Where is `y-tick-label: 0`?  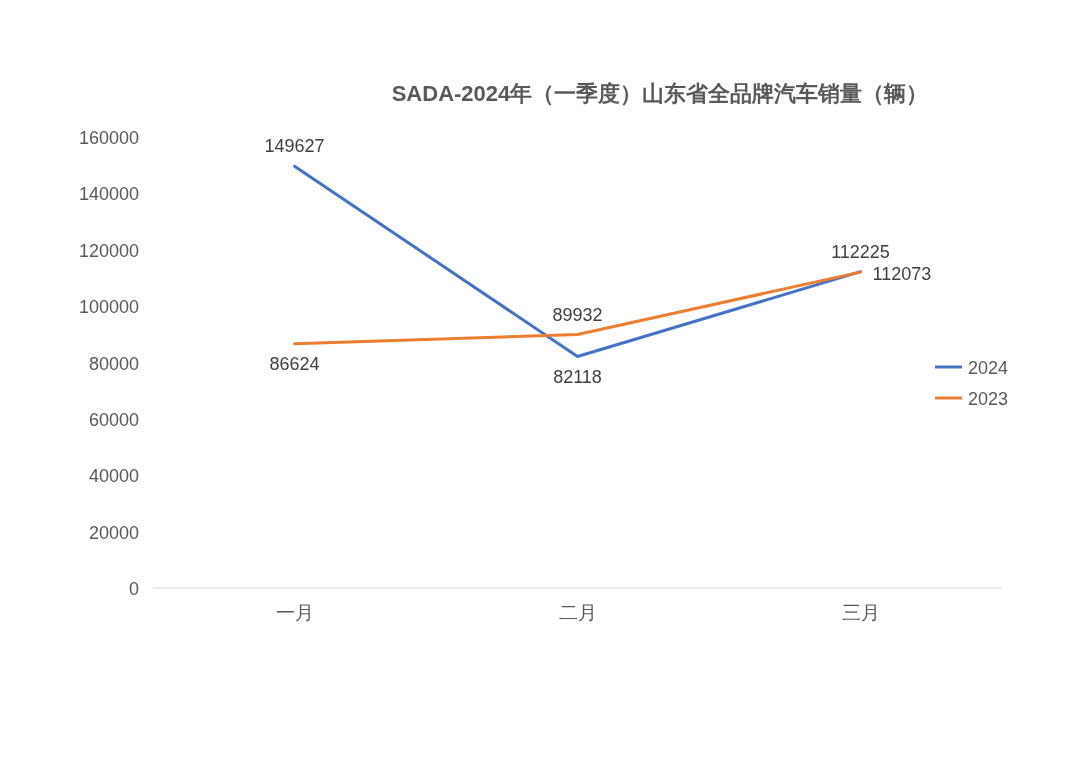
y-tick-label: 0 is located at coordinates (133, 589).